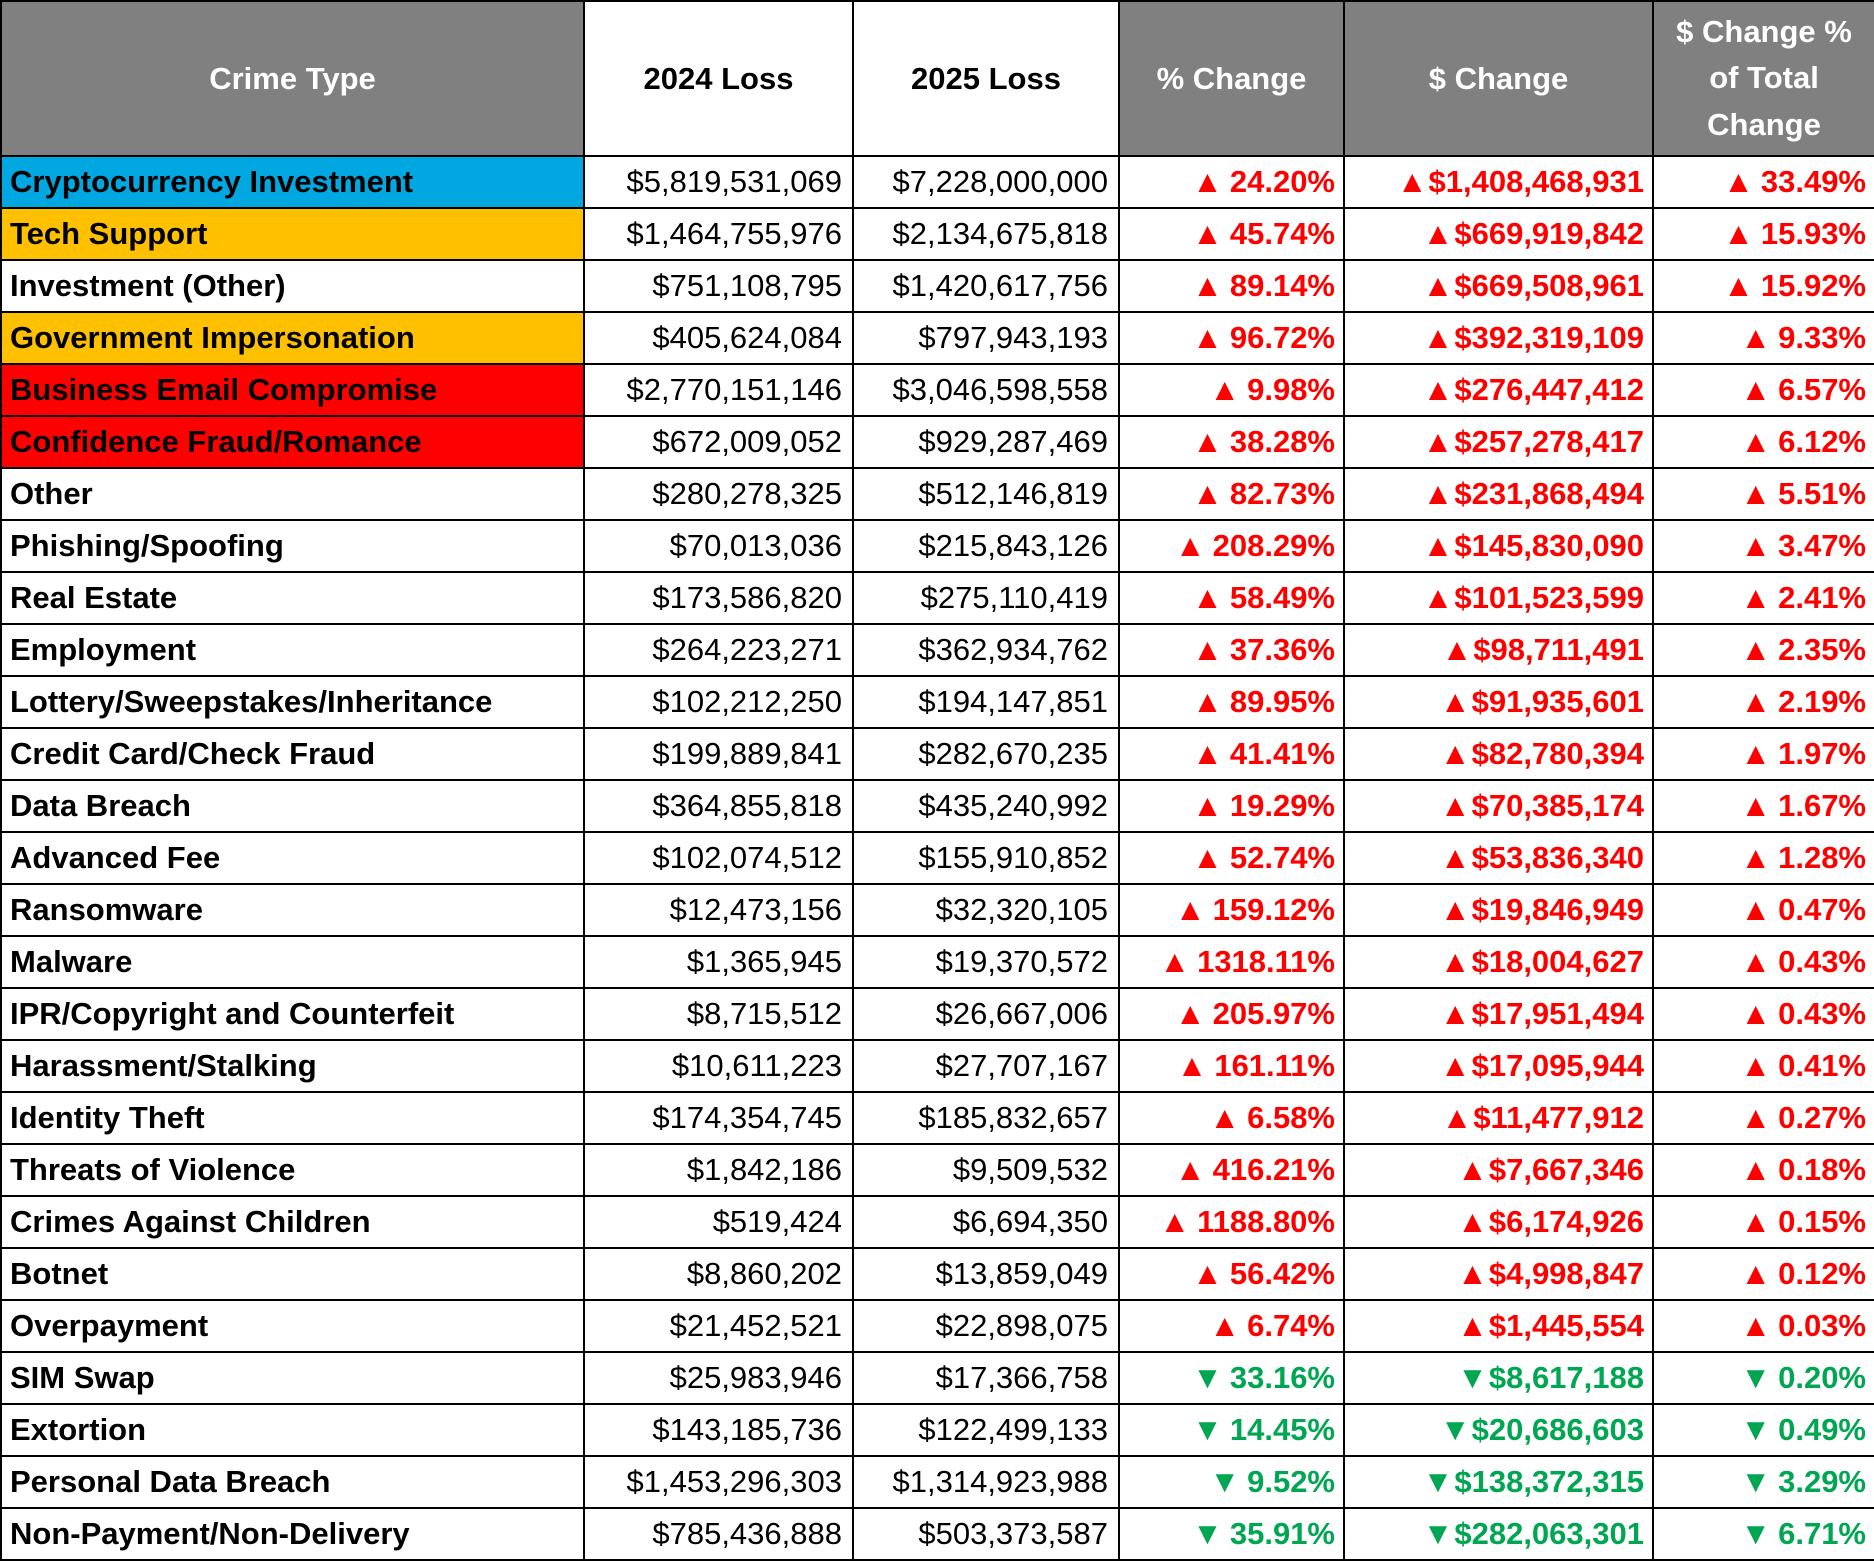  What do you see at coordinates (1273, 909) in the screenshot?
I see `pct-change-value: 159.12%` at bounding box center [1273, 909].